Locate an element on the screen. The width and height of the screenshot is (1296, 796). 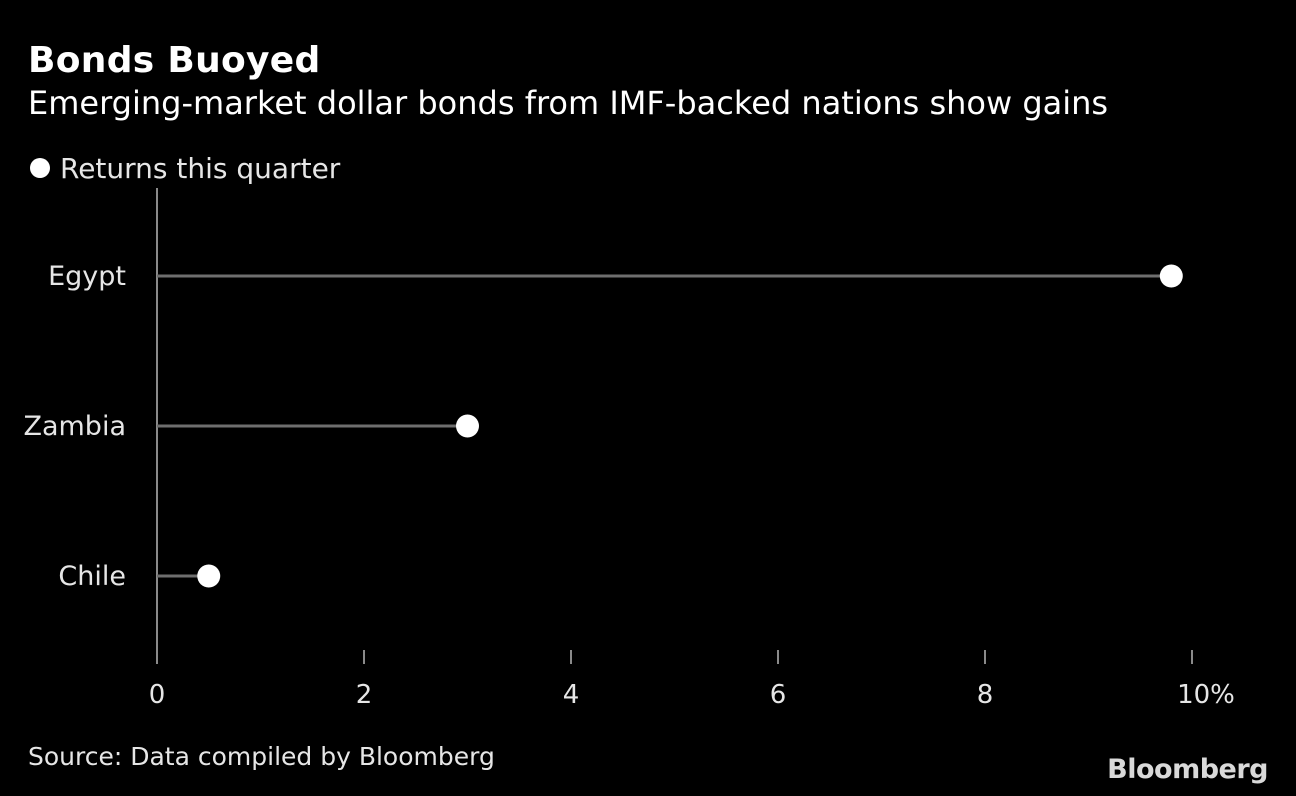
x-tick-label-10: 10% is located at coordinates (1206, 695).